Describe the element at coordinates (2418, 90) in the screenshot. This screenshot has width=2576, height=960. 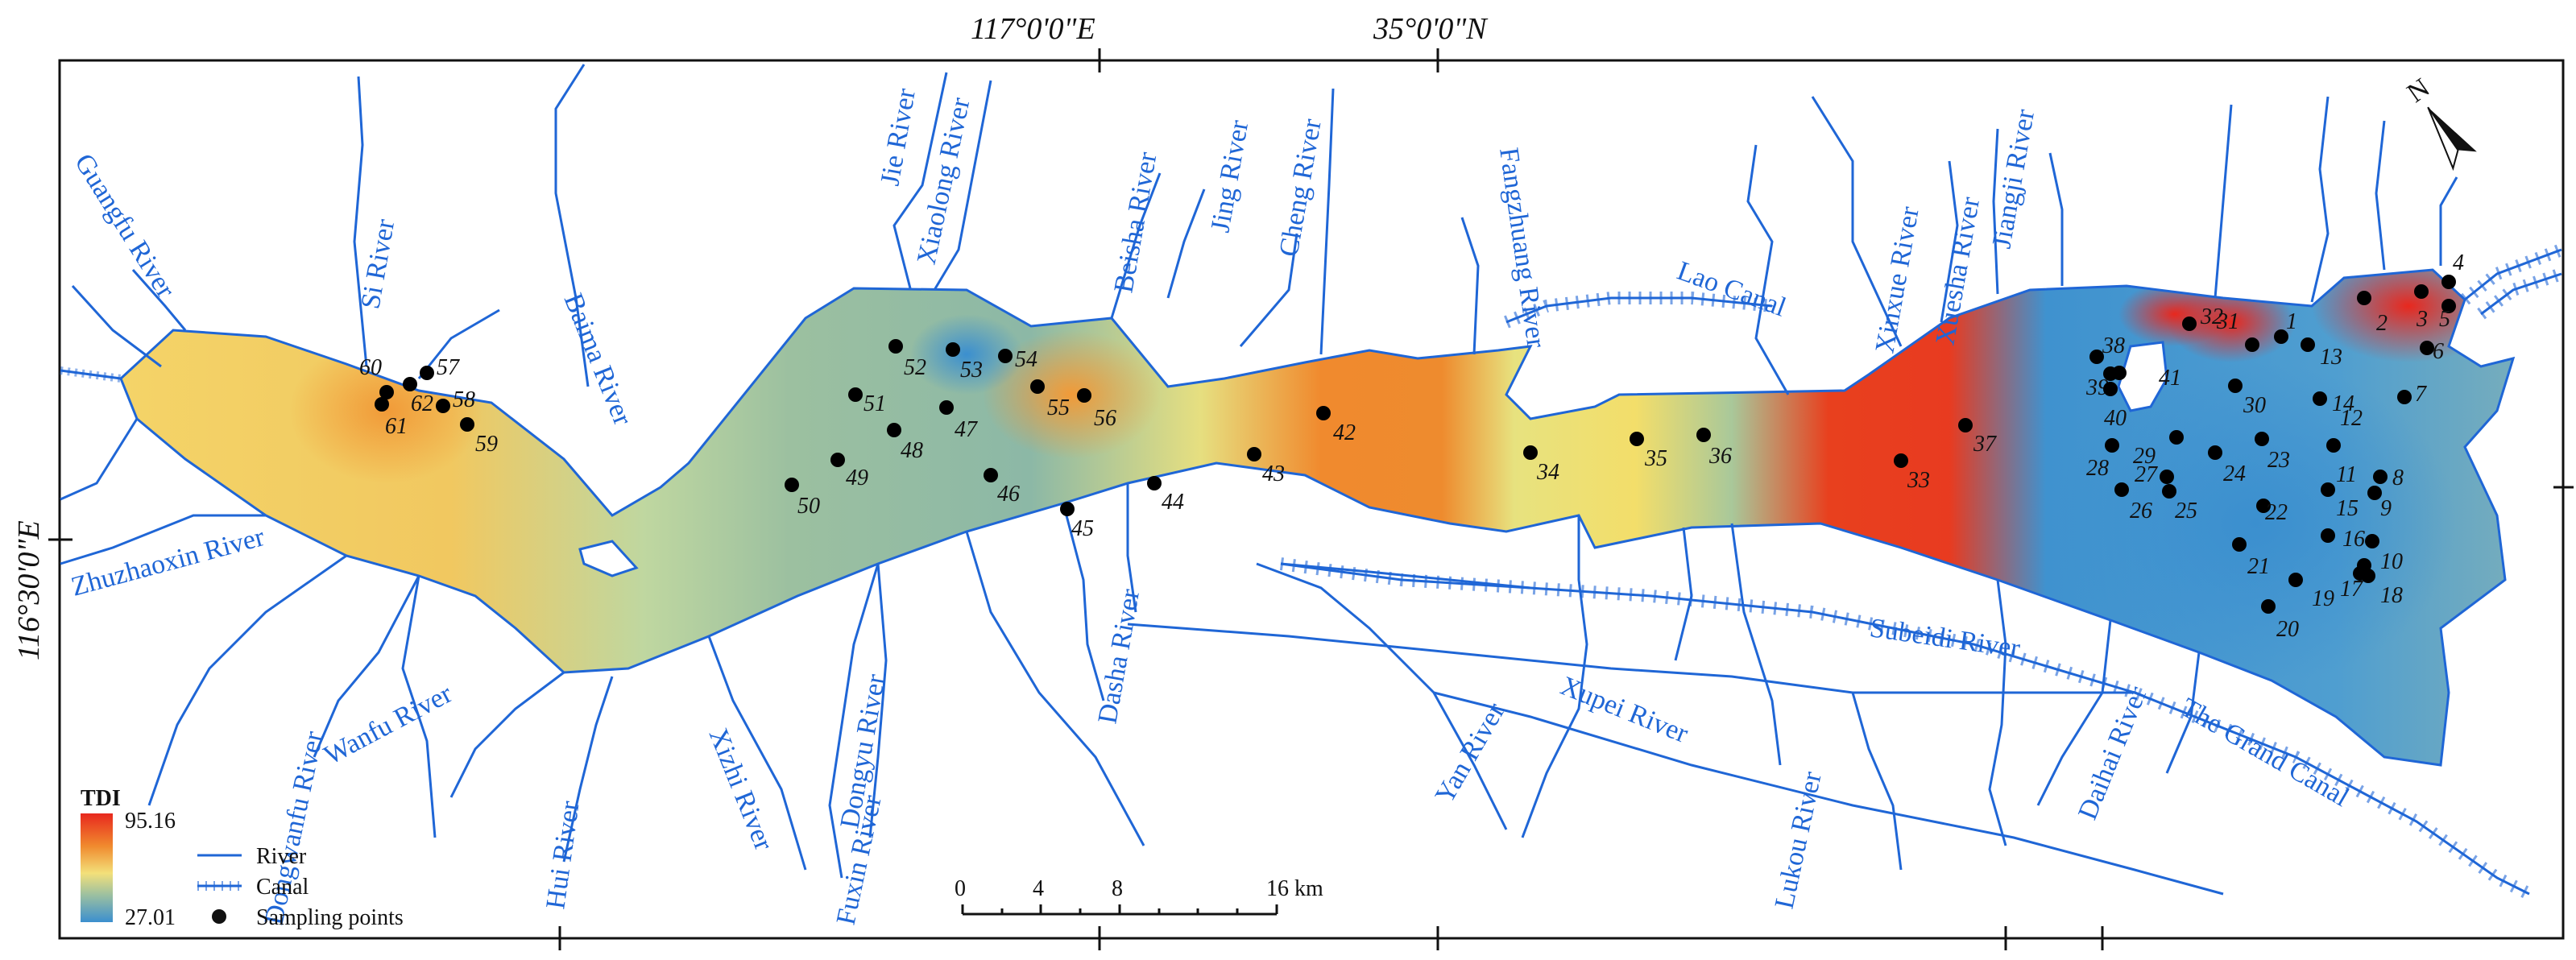
I see `svg-text: N` at that location.